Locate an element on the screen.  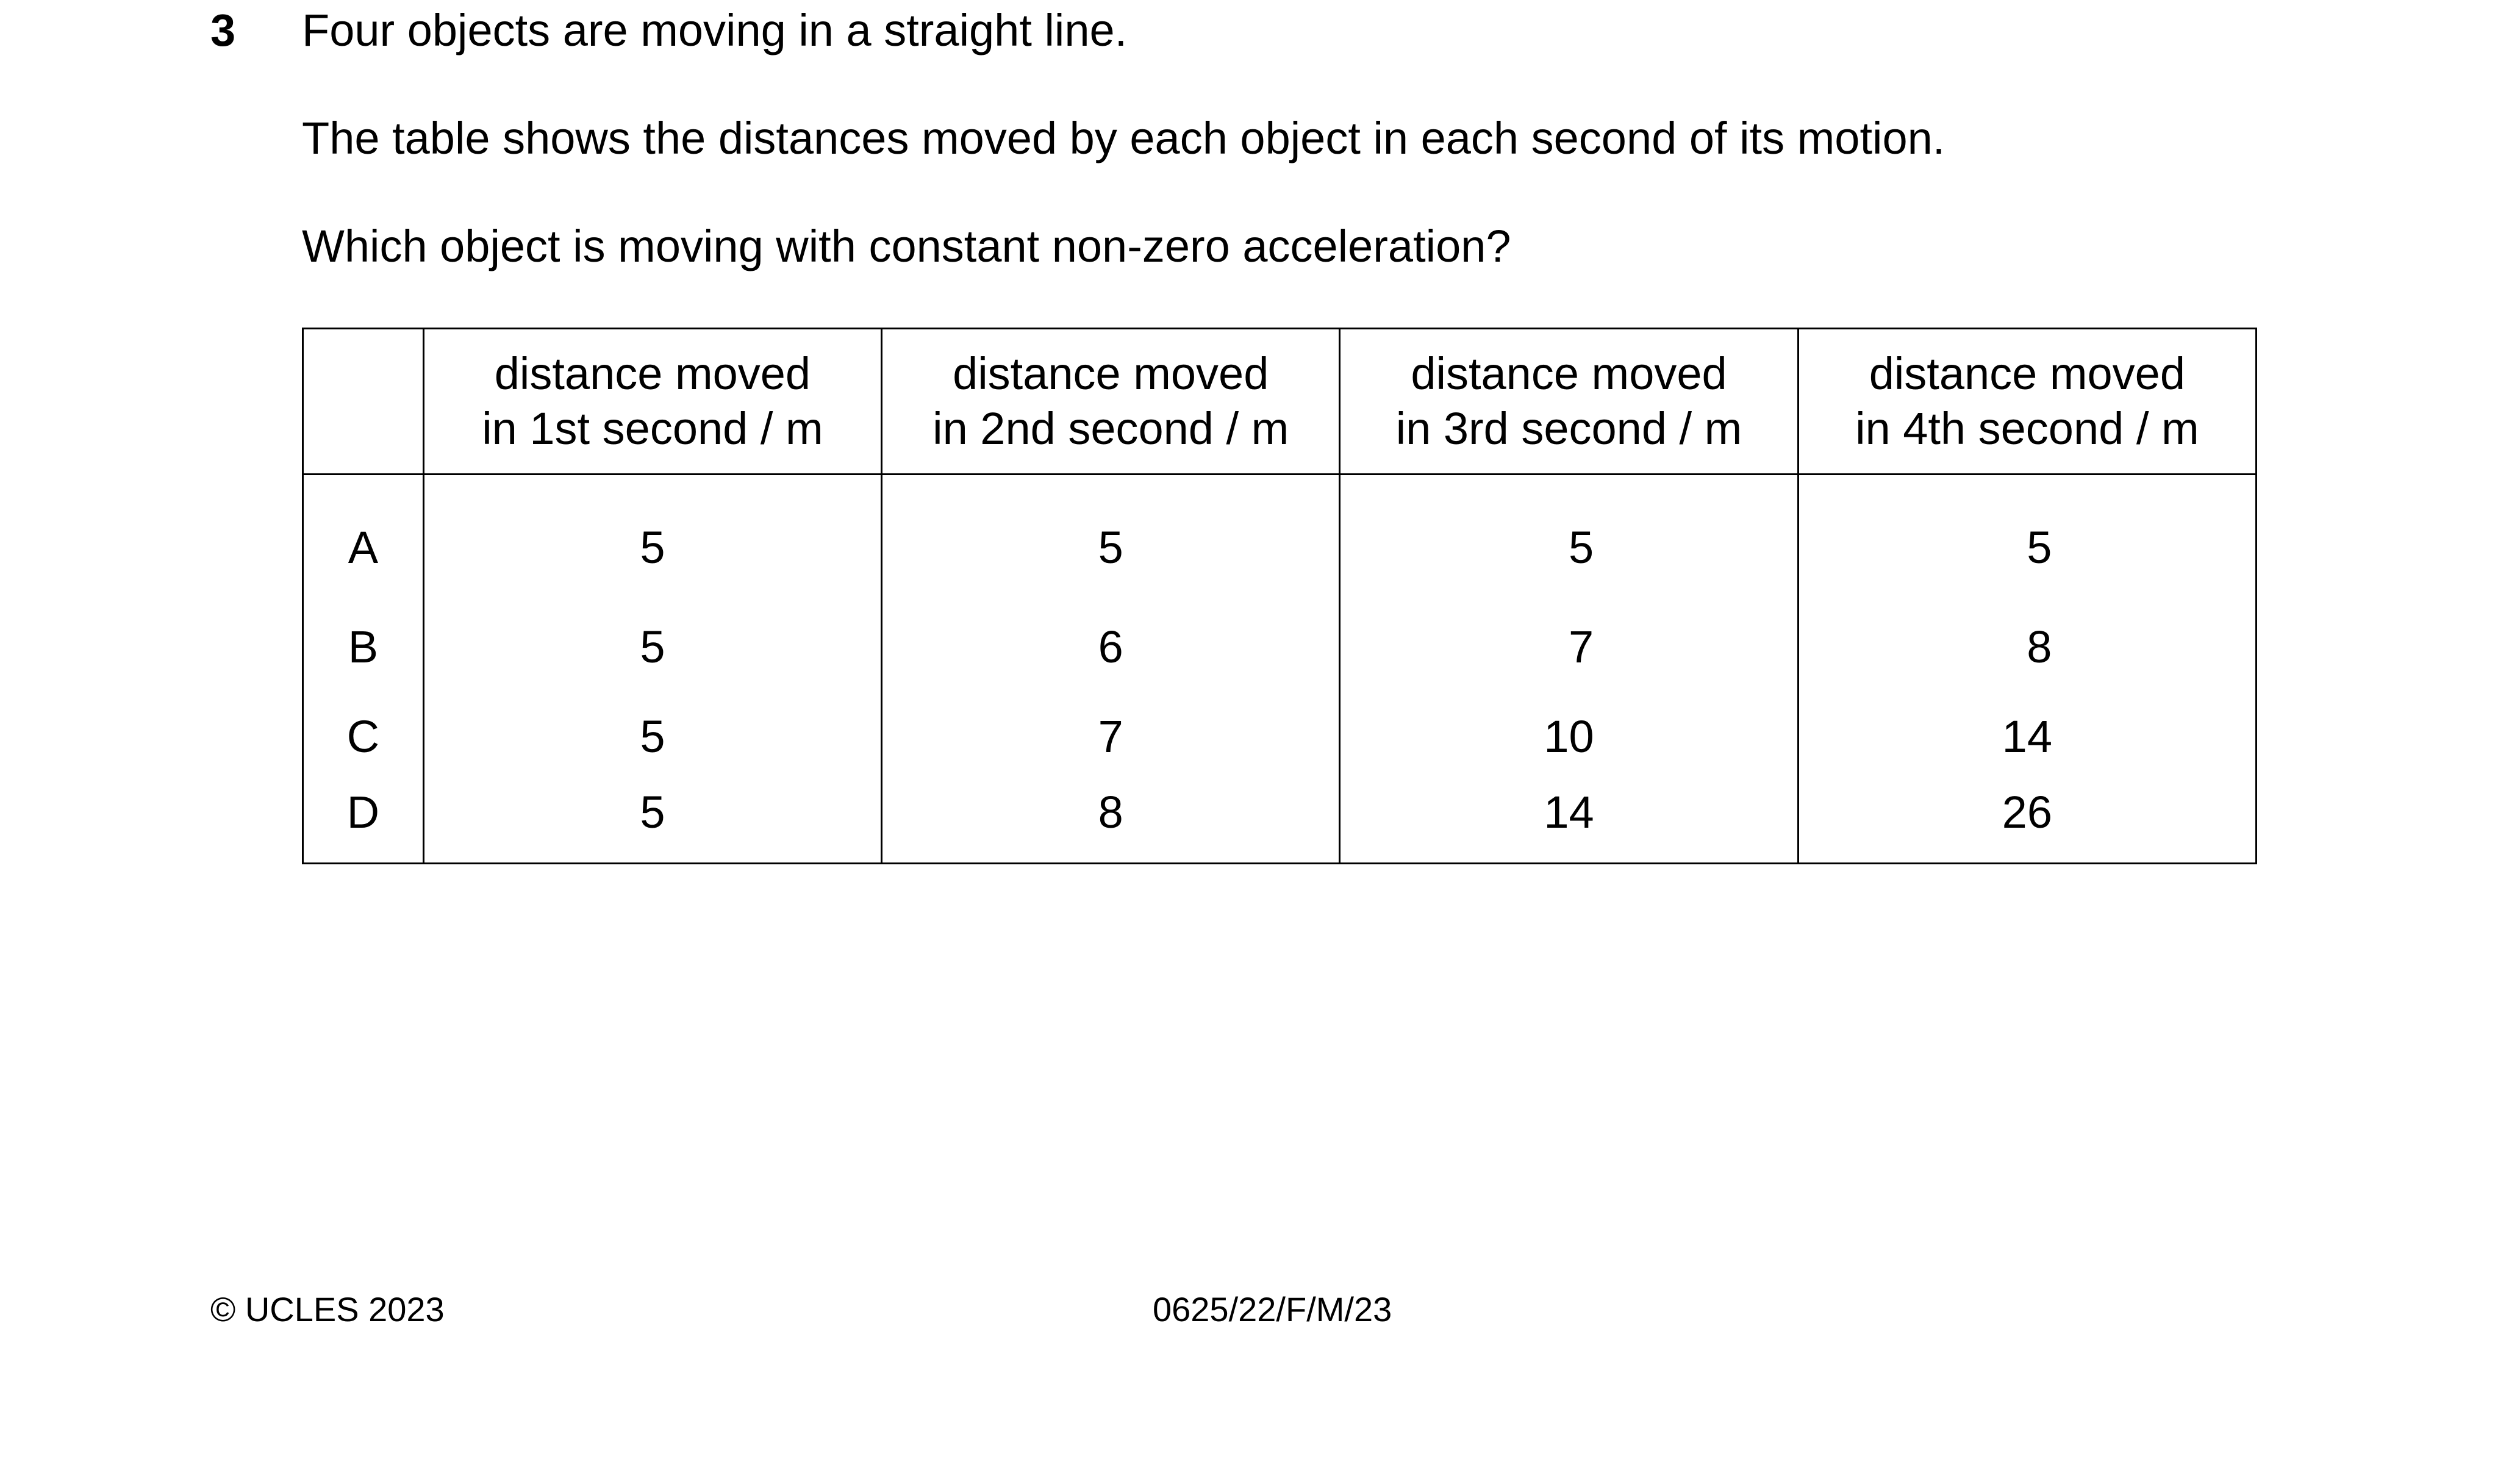
header-cell-4th-second: distance moved in 4th second / m is located at coordinates (2027, 402).